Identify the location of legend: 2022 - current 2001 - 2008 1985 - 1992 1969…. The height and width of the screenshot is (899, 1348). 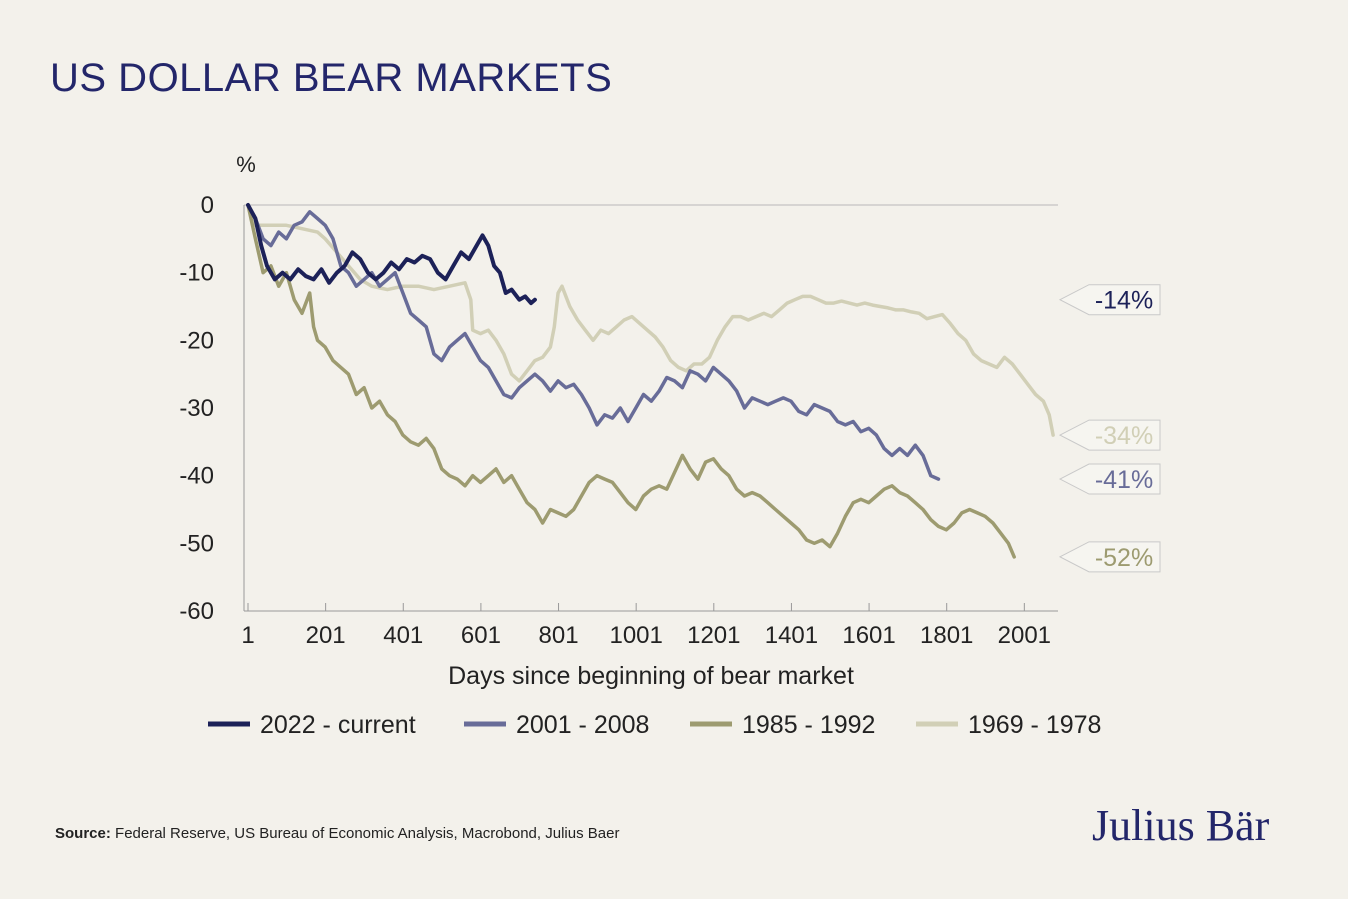
(654, 725).